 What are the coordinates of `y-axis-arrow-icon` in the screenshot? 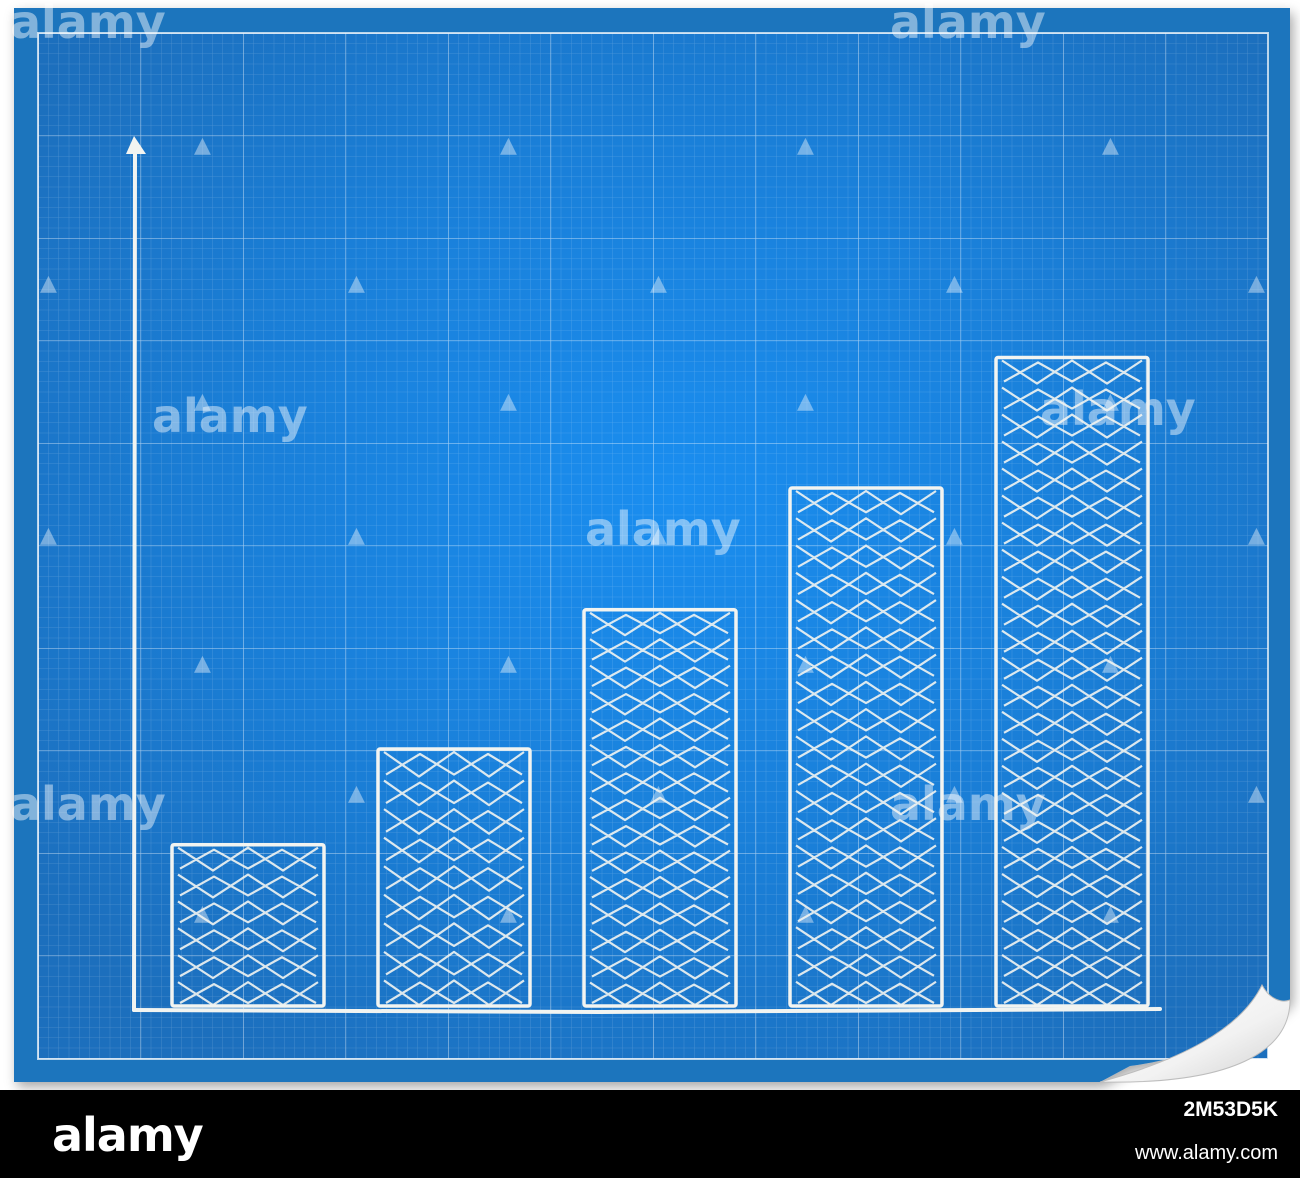 It's located at (136, 145).